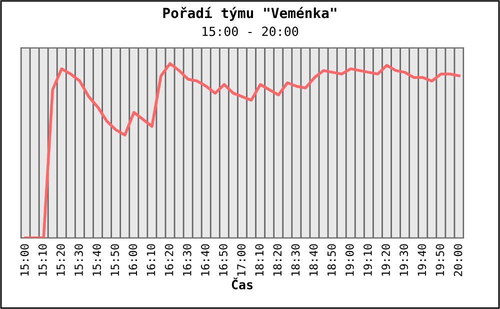 The width and height of the screenshot is (500, 309). Describe the element at coordinates (295, 260) in the screenshot. I see `x-tick-label: 18:30` at that location.